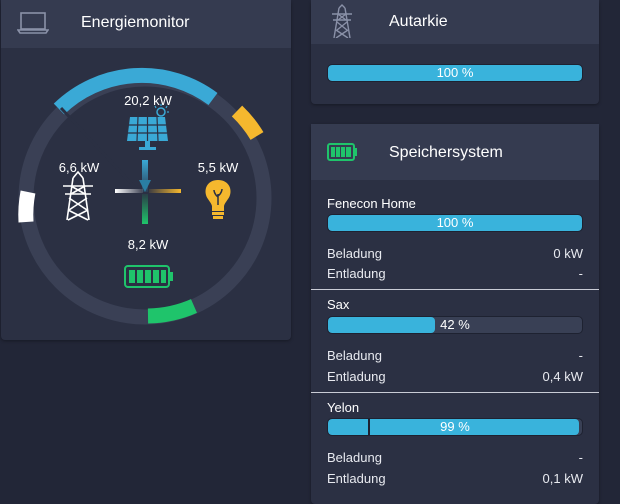  I want to click on production-value: 20,2 kW, so click(148, 100).